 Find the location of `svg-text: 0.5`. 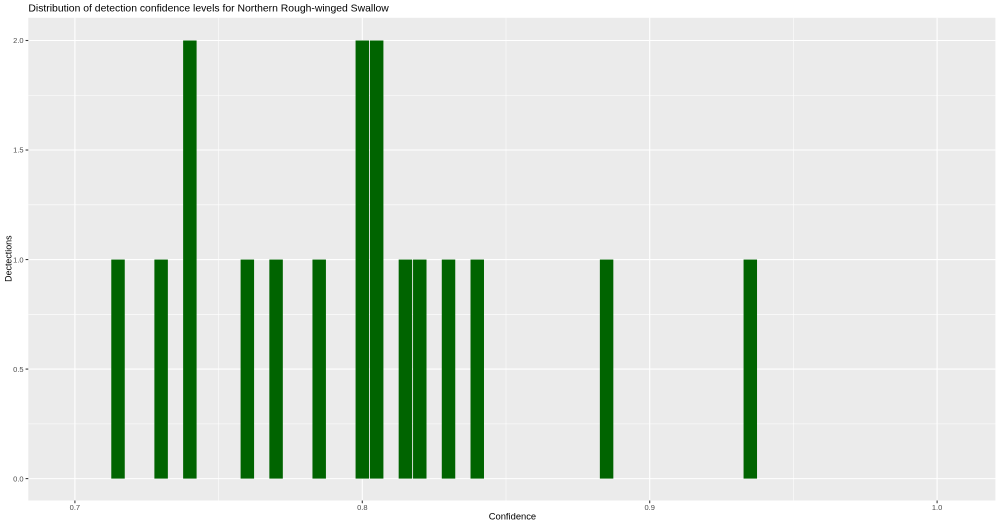

svg-text: 0.5 is located at coordinates (18, 369).